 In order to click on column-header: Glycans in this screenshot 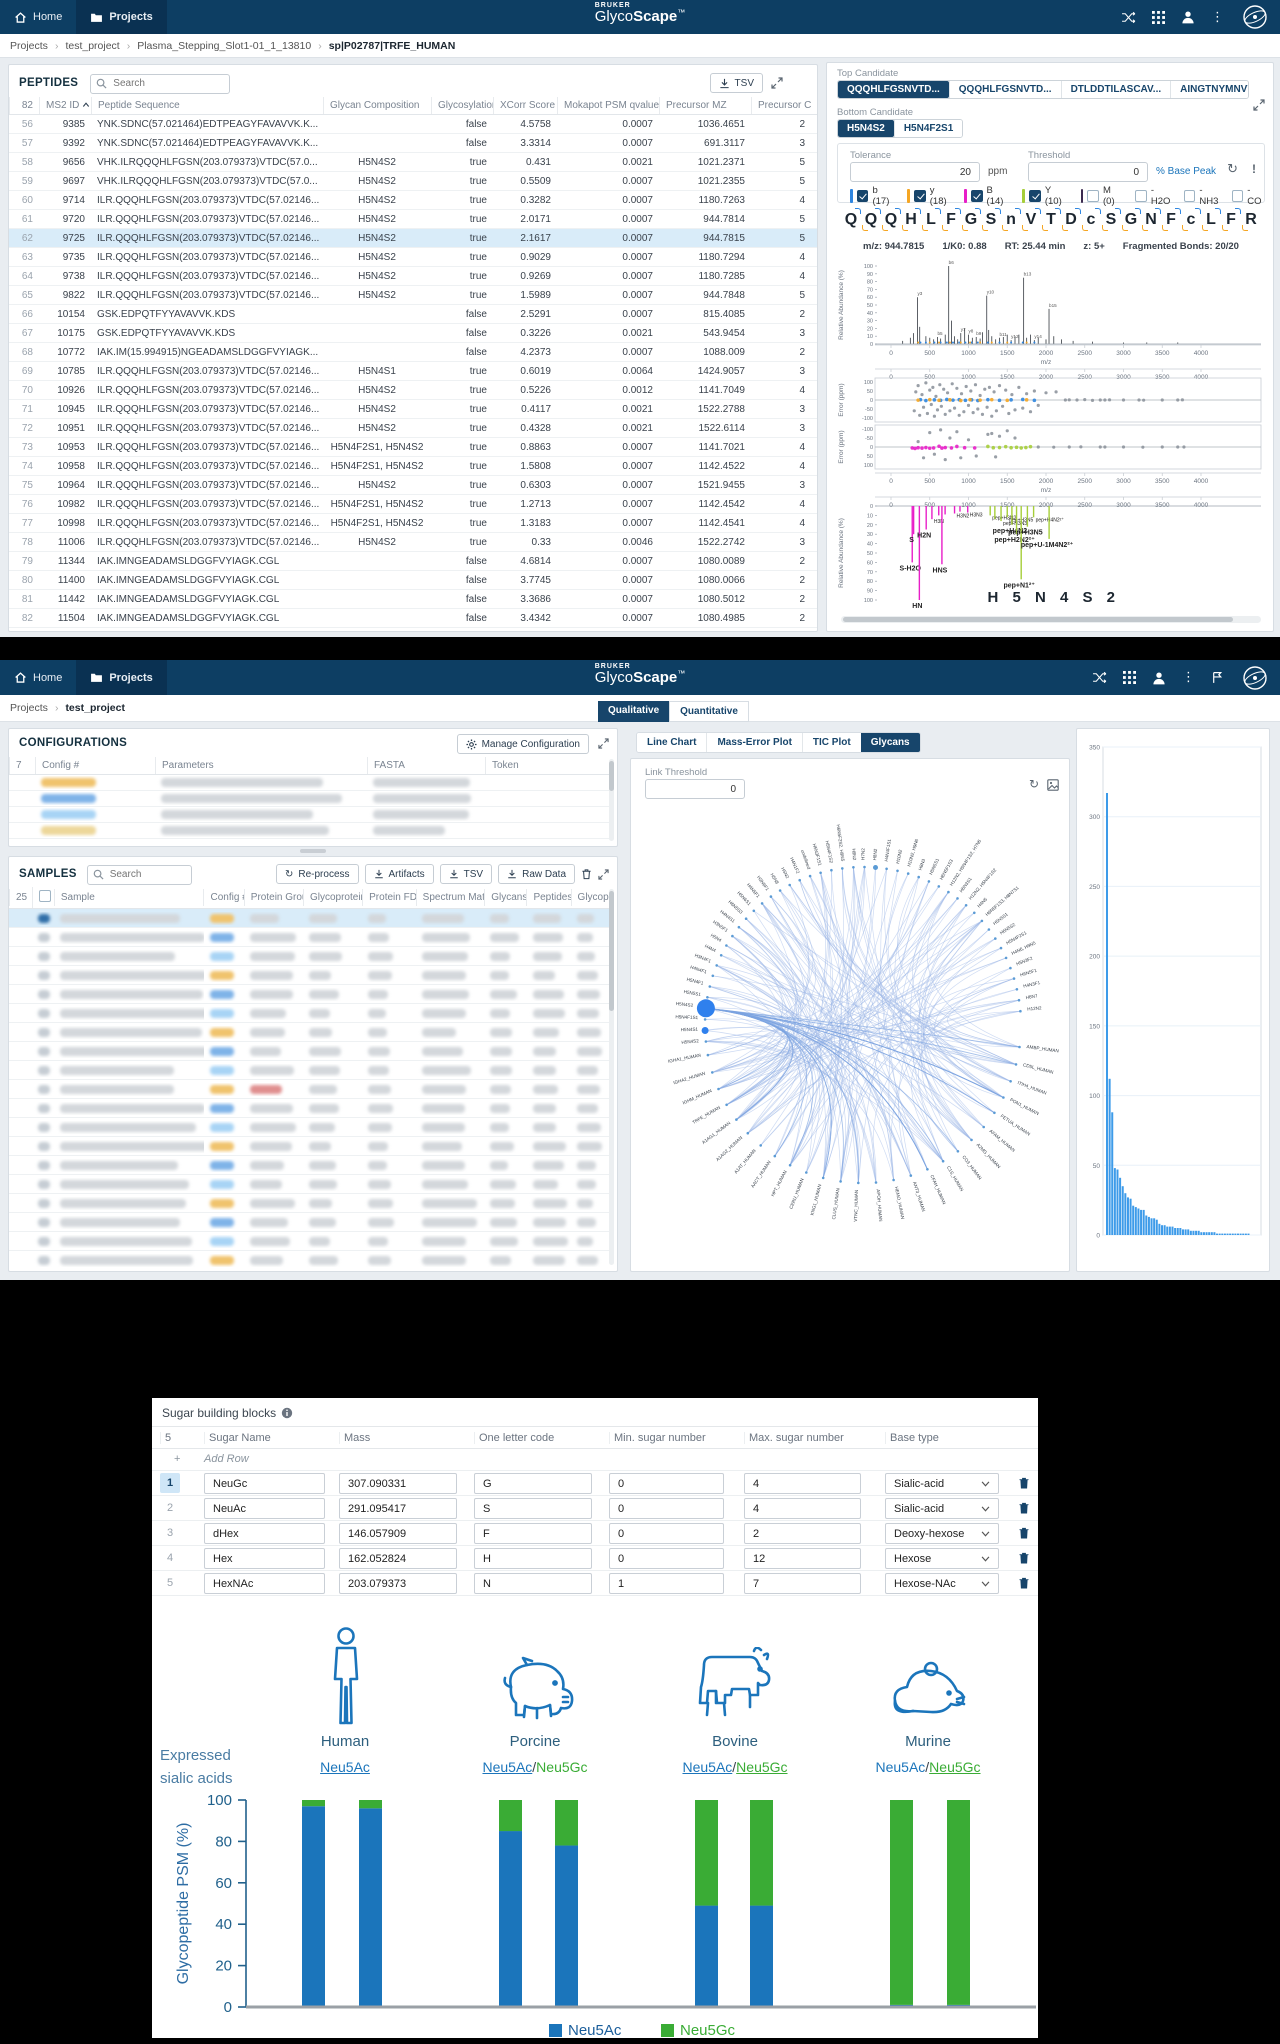, I will do `click(505, 897)`.